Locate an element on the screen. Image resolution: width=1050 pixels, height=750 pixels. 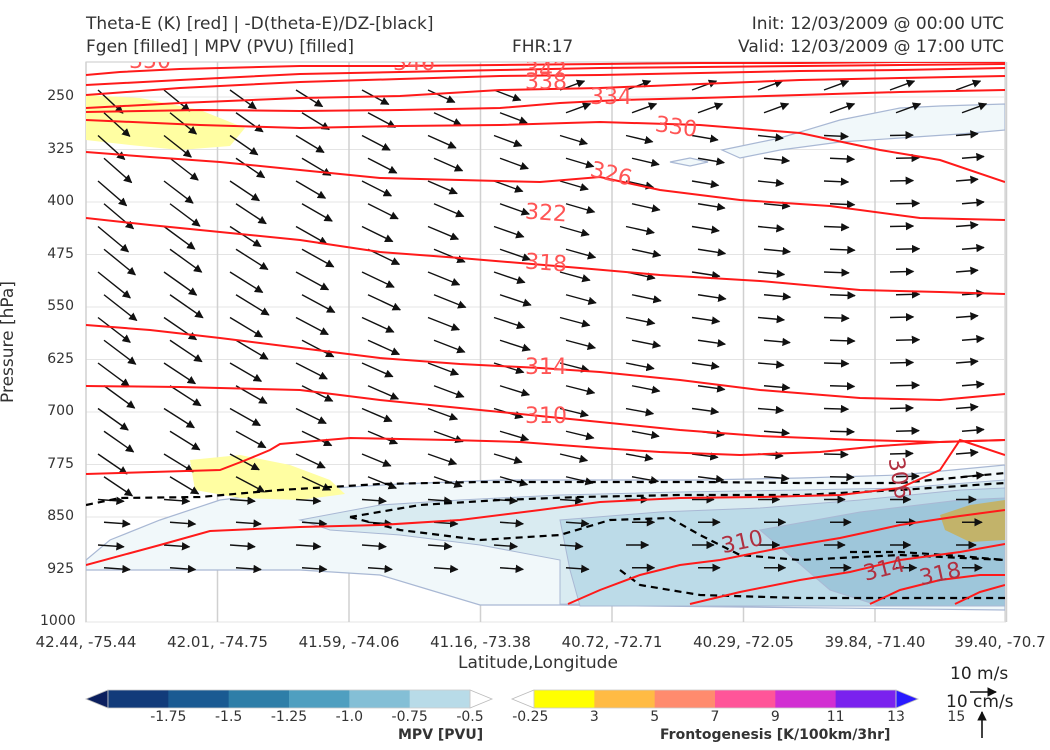
mpv-fill-upper-small is located at coordinates (689, 162).